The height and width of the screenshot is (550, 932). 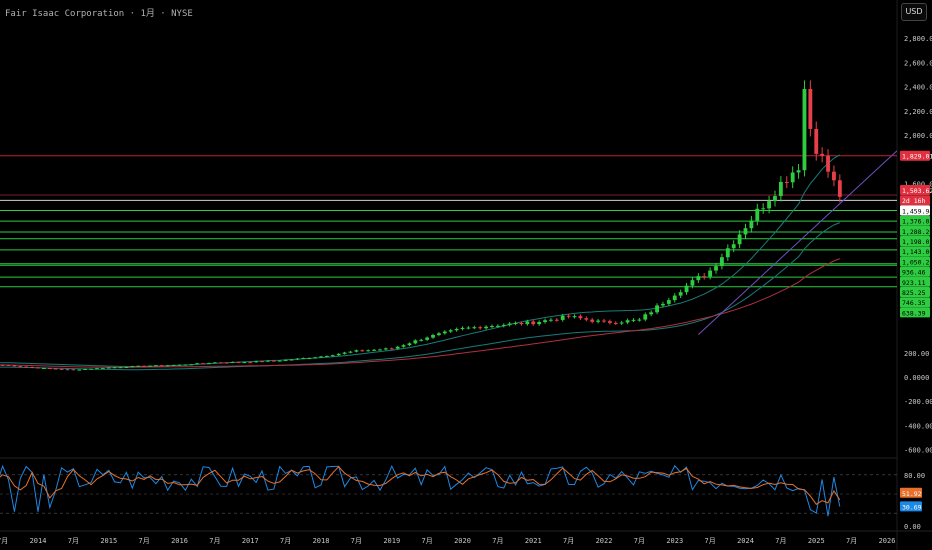 I want to click on price-tick-label: -400.00, so click(x=918, y=426).